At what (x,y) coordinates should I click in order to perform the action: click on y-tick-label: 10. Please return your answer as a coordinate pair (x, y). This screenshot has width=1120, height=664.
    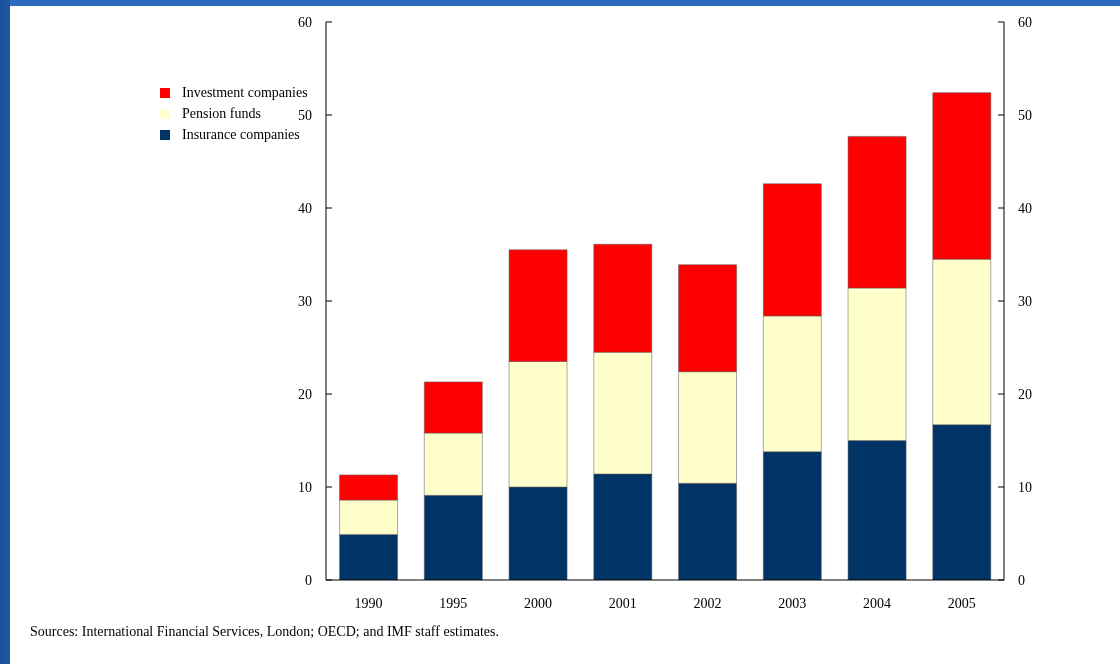
    Looking at the image, I should click on (305, 487).